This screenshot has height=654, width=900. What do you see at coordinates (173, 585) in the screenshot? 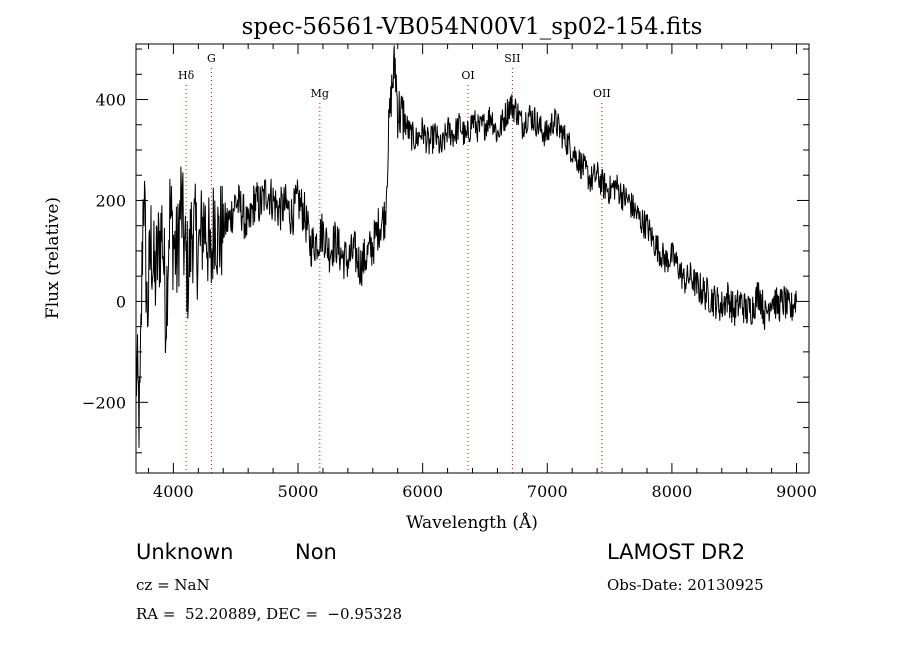
I see `redshift-value: cz = NaN` at bounding box center [173, 585].